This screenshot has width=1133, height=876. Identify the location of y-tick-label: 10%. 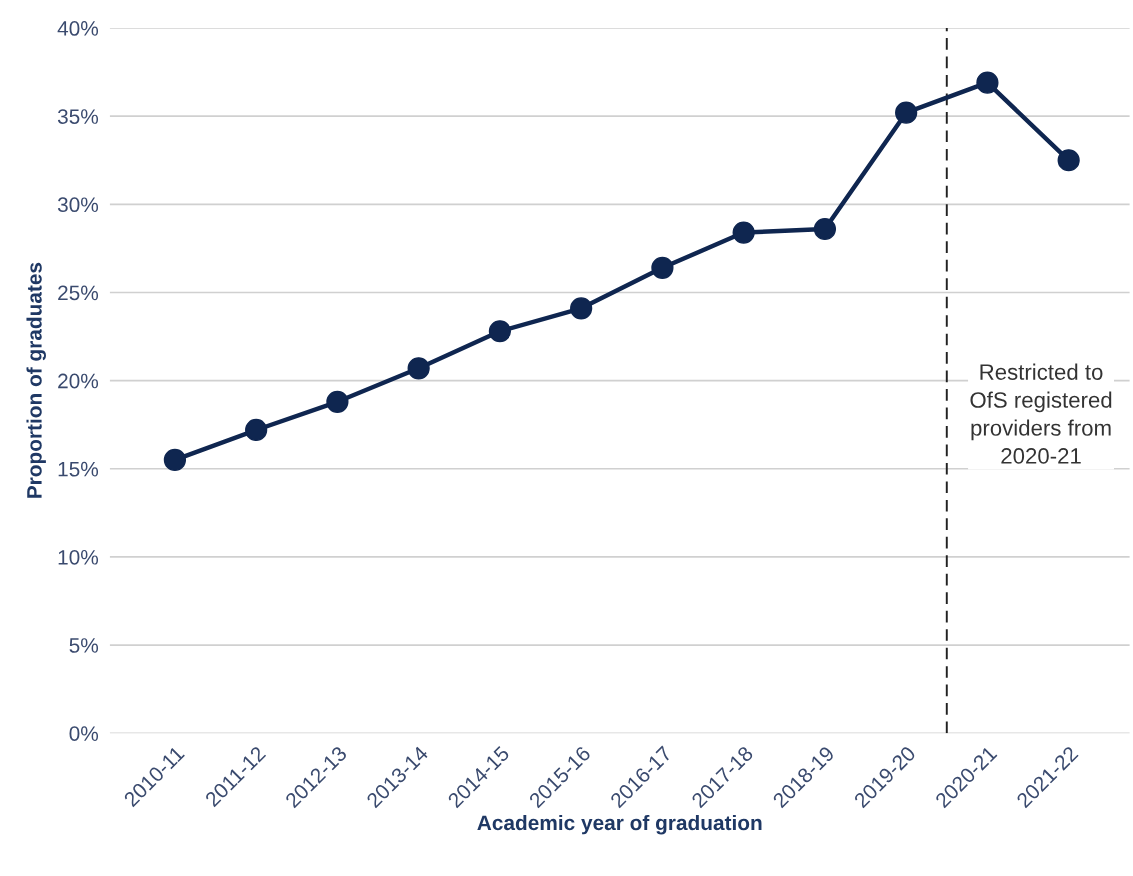
(78, 557).